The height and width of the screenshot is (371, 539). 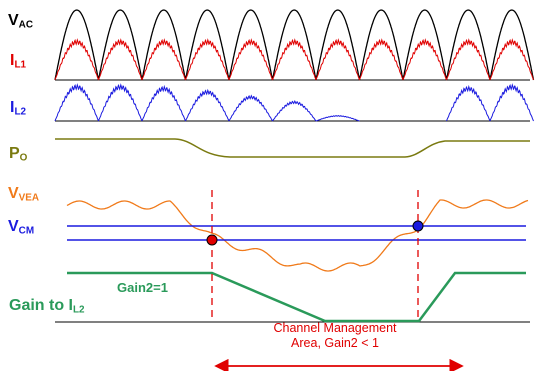 I want to click on vac-label-sub: AC, so click(x=25, y=25).